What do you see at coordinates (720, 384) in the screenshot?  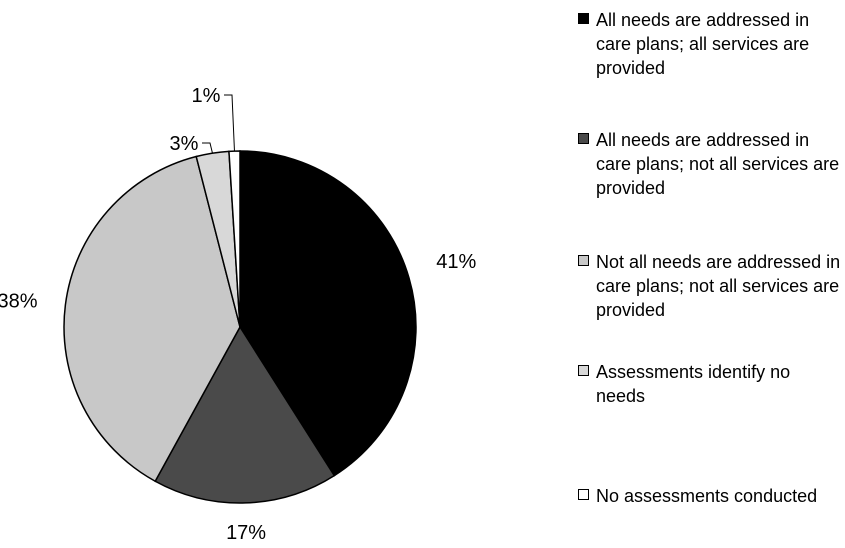 I see `legend-label: Assessments identify no needs` at bounding box center [720, 384].